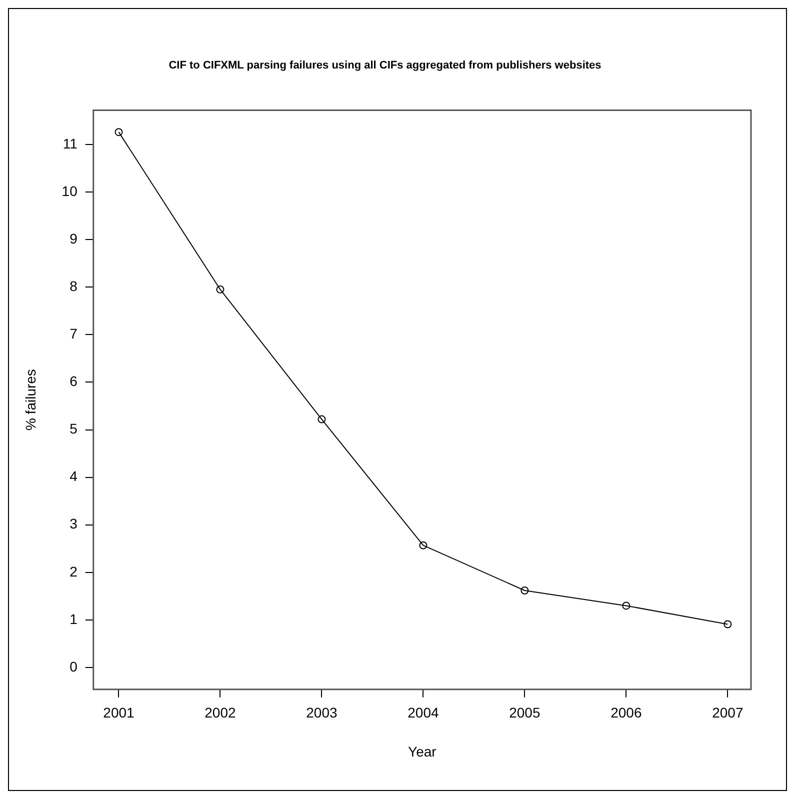 This screenshot has height=799, width=795. Describe the element at coordinates (728, 712) in the screenshot. I see `x-tick-label: 2007` at that location.